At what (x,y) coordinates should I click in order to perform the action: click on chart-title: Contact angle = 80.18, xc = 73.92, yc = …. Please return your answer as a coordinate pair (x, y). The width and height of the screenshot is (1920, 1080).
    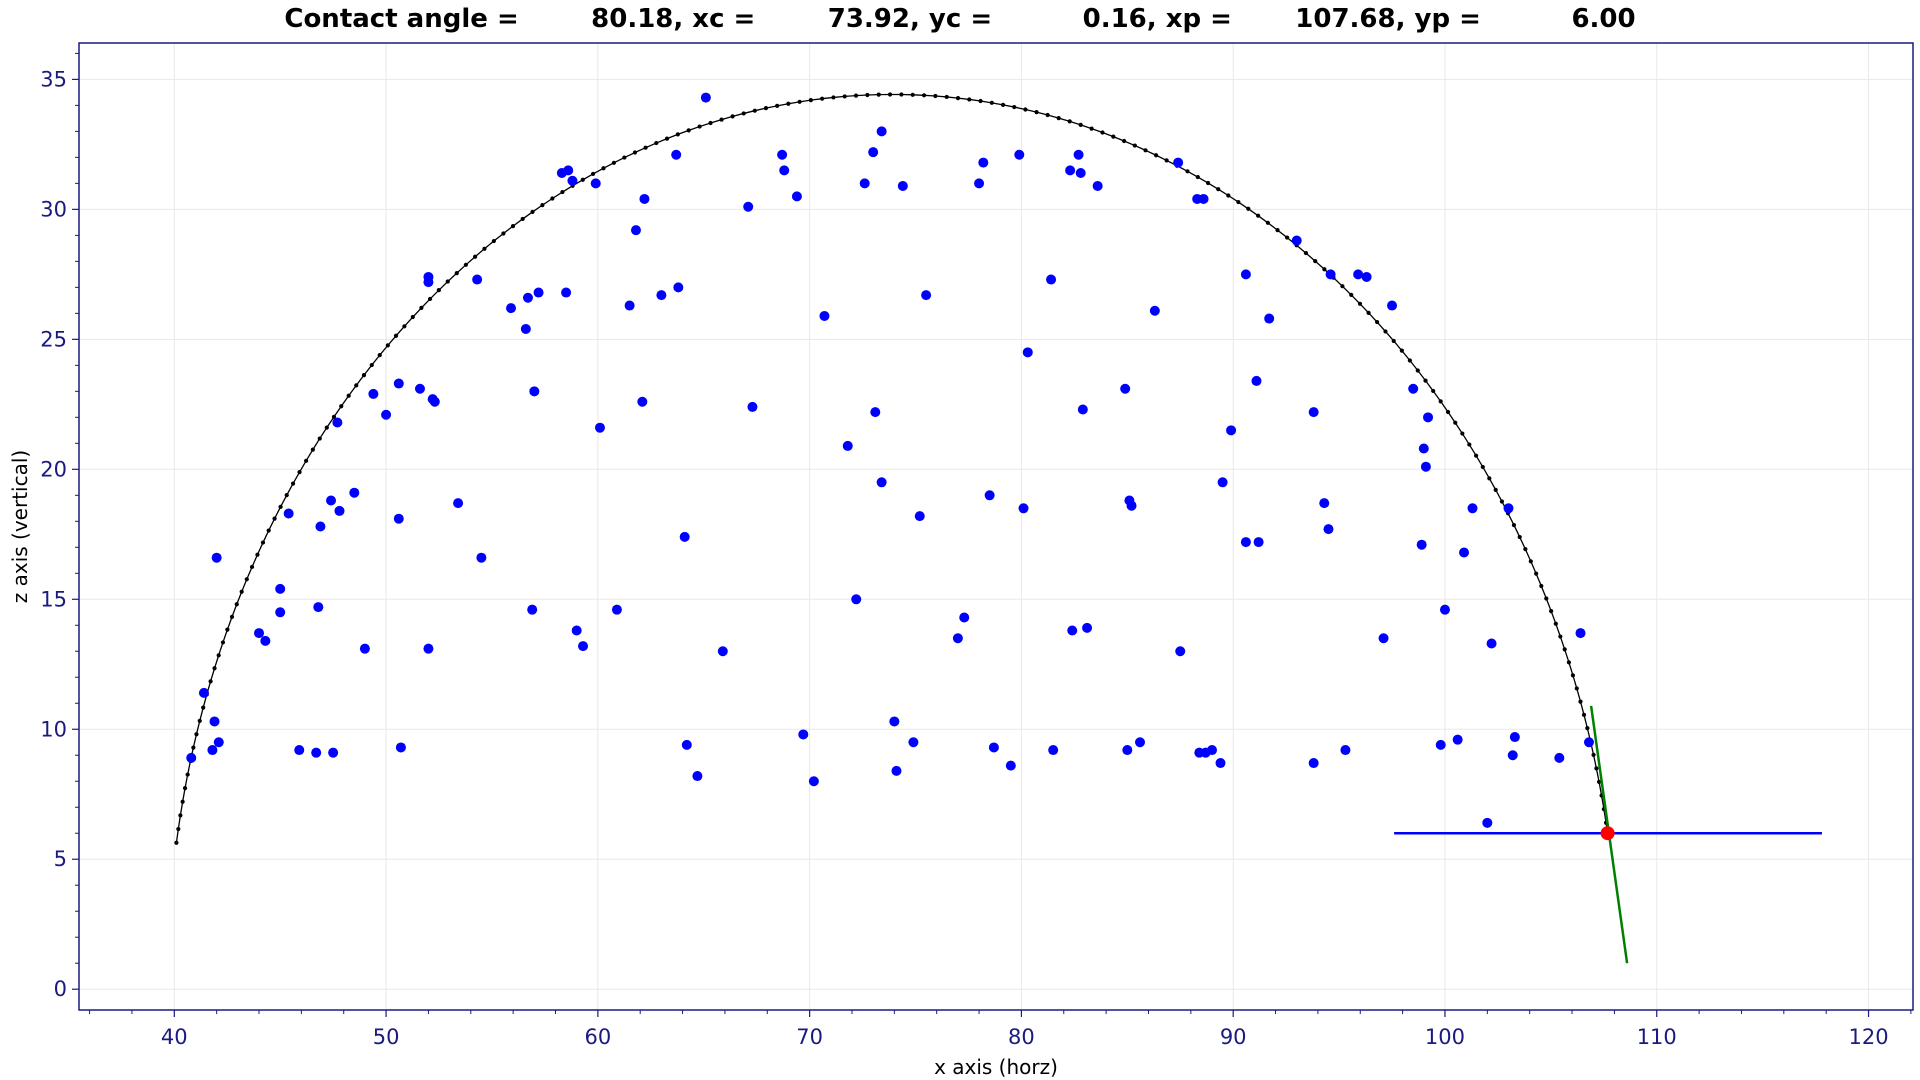
    Looking at the image, I should click on (960, 19).